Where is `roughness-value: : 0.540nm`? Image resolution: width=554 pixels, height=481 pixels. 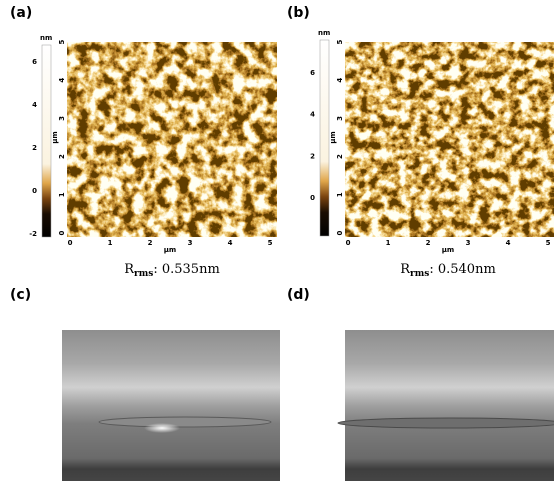
roughness-value: : 0.540nm is located at coordinates (462, 269).